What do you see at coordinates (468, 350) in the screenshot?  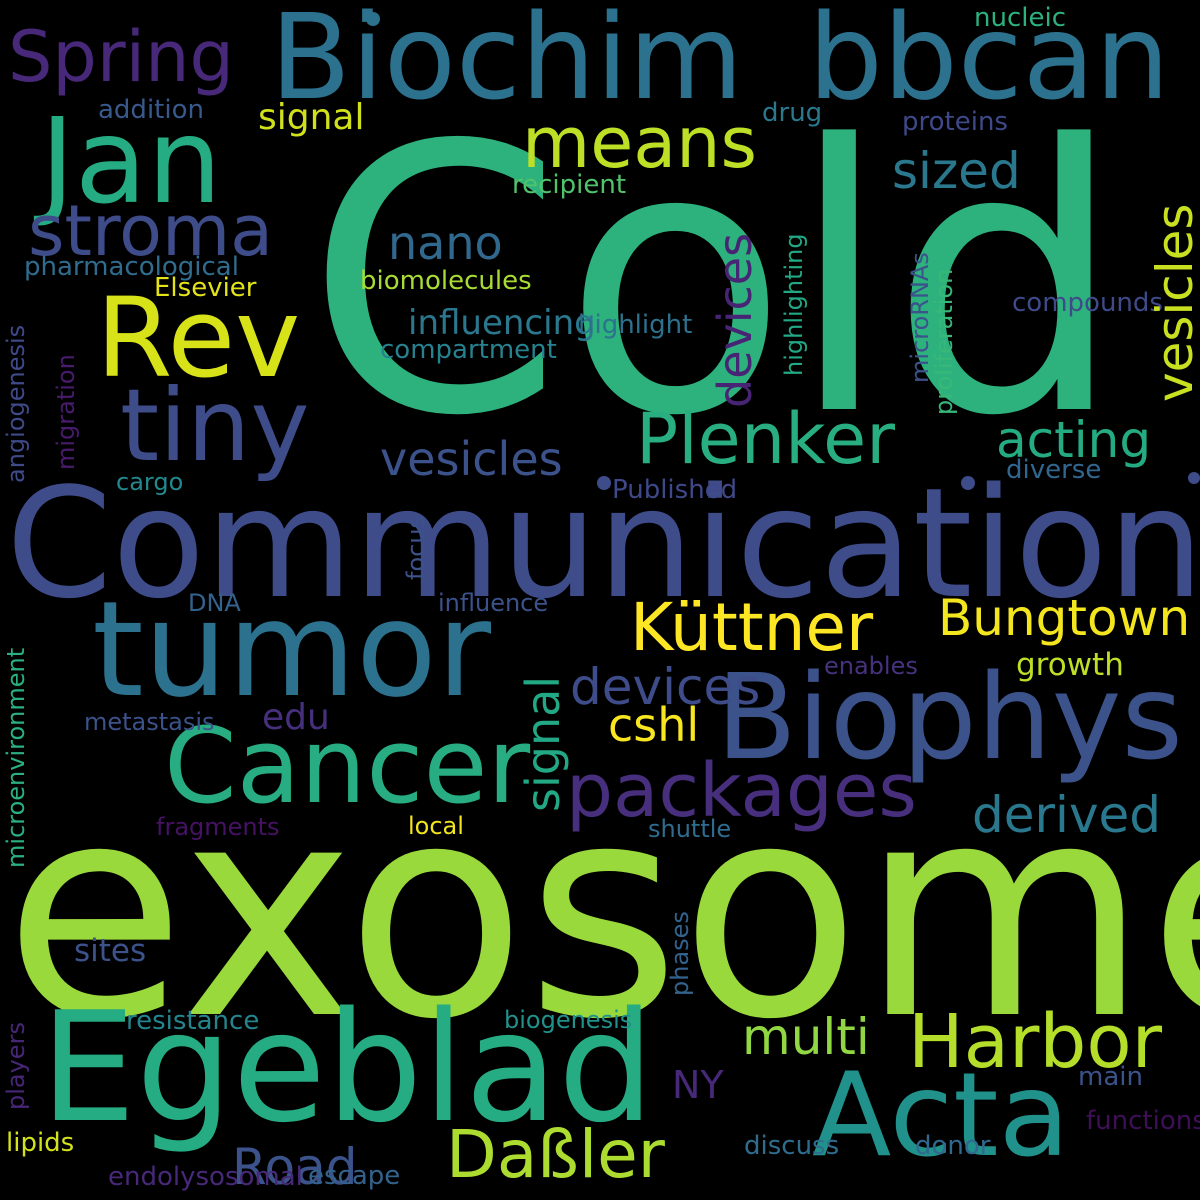 I see `word-addition: compartment` at bounding box center [468, 350].